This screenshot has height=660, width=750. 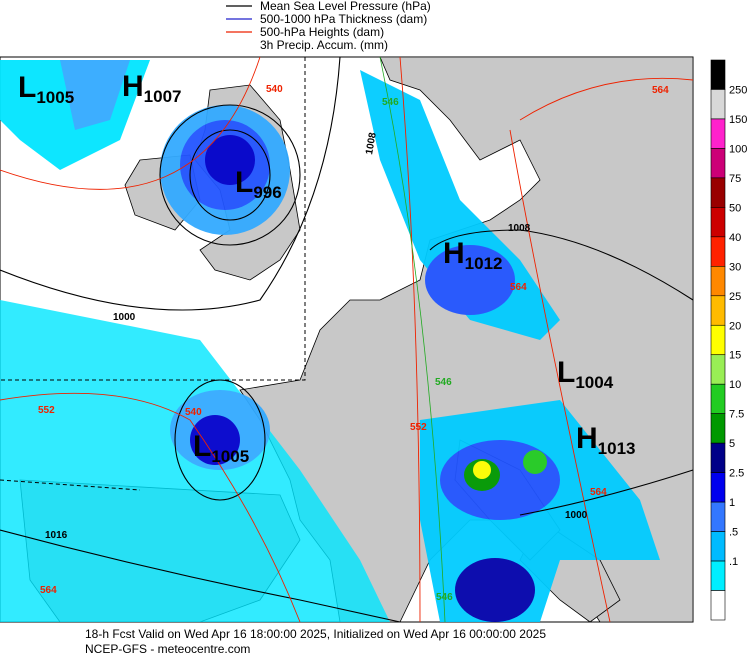 What do you see at coordinates (735, 267) in the screenshot?
I see `colorbar-label: 30` at bounding box center [735, 267].